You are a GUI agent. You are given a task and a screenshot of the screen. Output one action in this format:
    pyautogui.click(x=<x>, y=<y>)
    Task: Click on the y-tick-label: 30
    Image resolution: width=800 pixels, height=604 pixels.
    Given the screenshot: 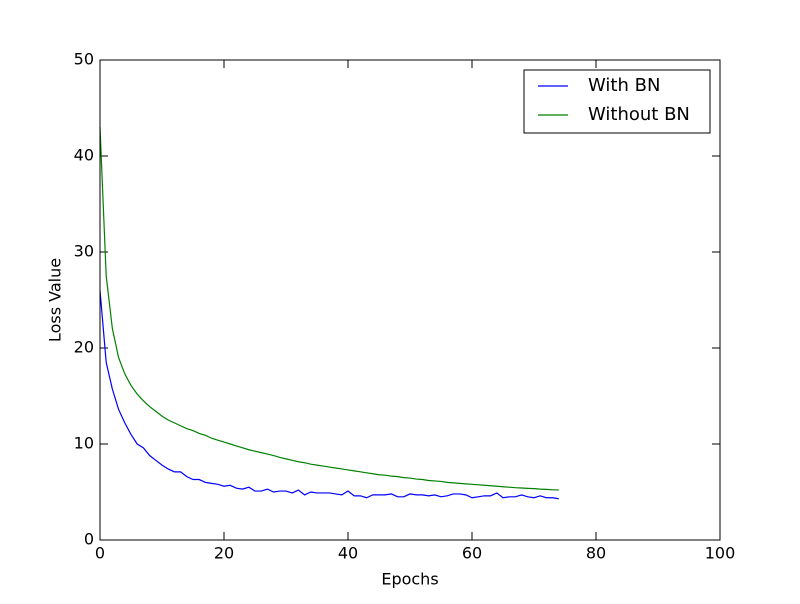 What is the action you would take?
    pyautogui.click(x=84, y=251)
    